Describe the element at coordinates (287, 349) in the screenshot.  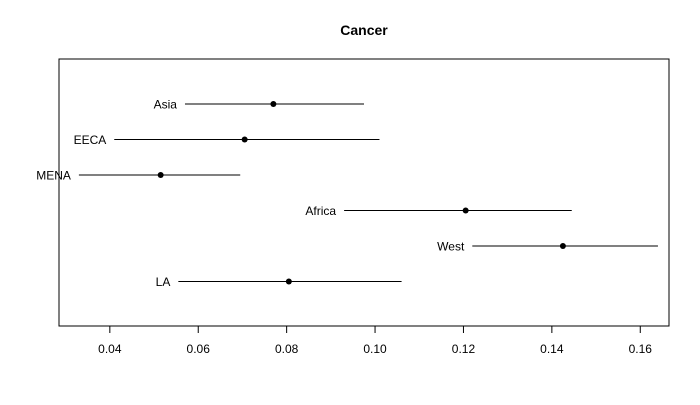
I see `x-tick-label: 0.08` at that location.